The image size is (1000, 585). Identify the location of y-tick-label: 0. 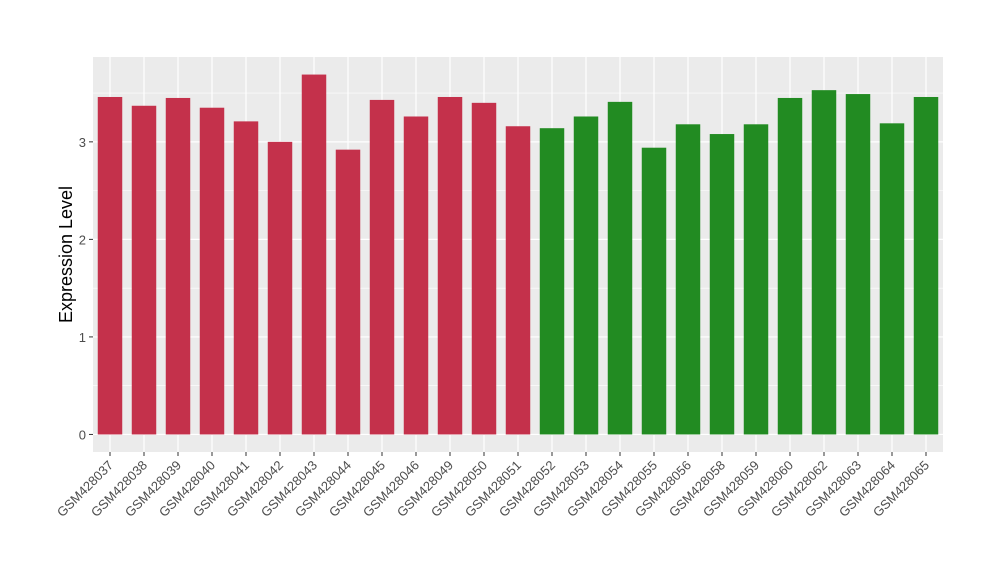
(82, 434).